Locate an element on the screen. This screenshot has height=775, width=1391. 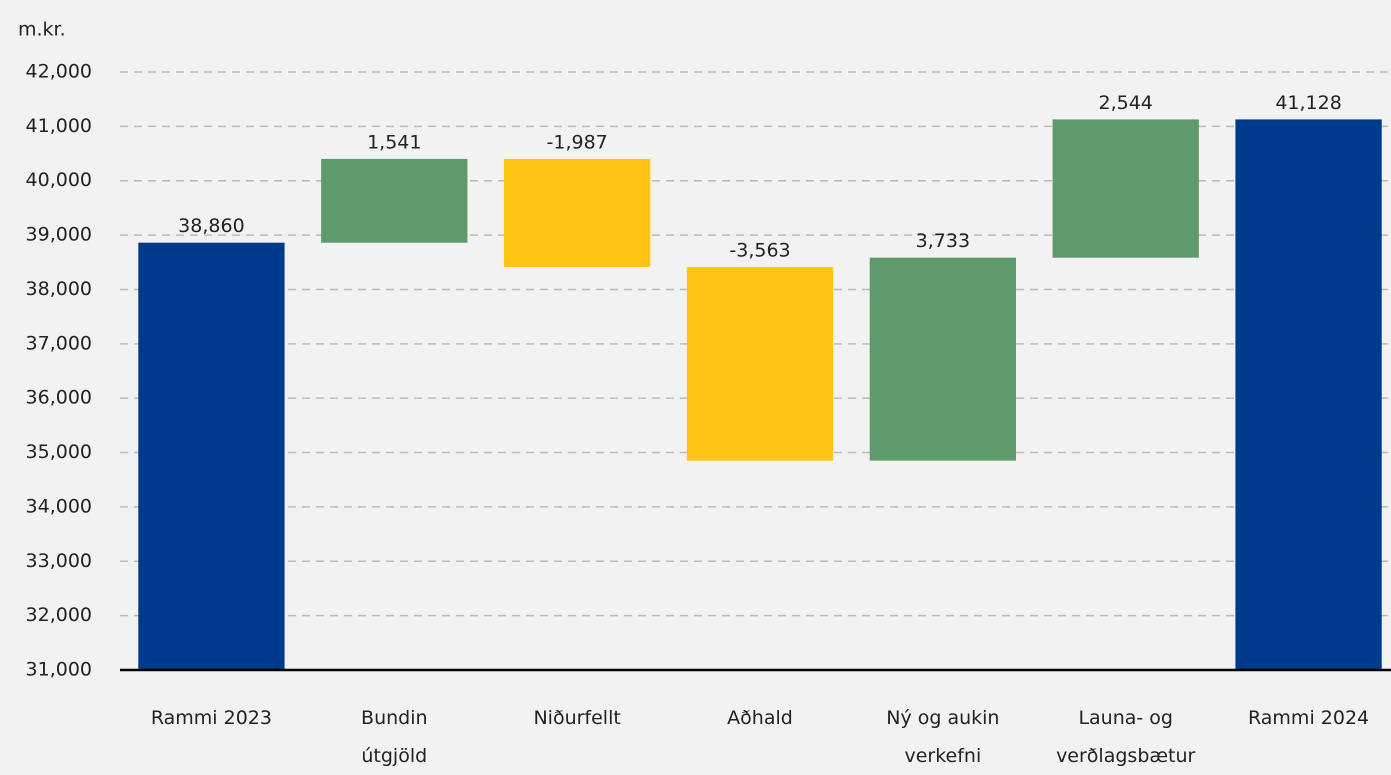
x-tick-label: Ný og aukin verkefni is located at coordinates (942, 737).